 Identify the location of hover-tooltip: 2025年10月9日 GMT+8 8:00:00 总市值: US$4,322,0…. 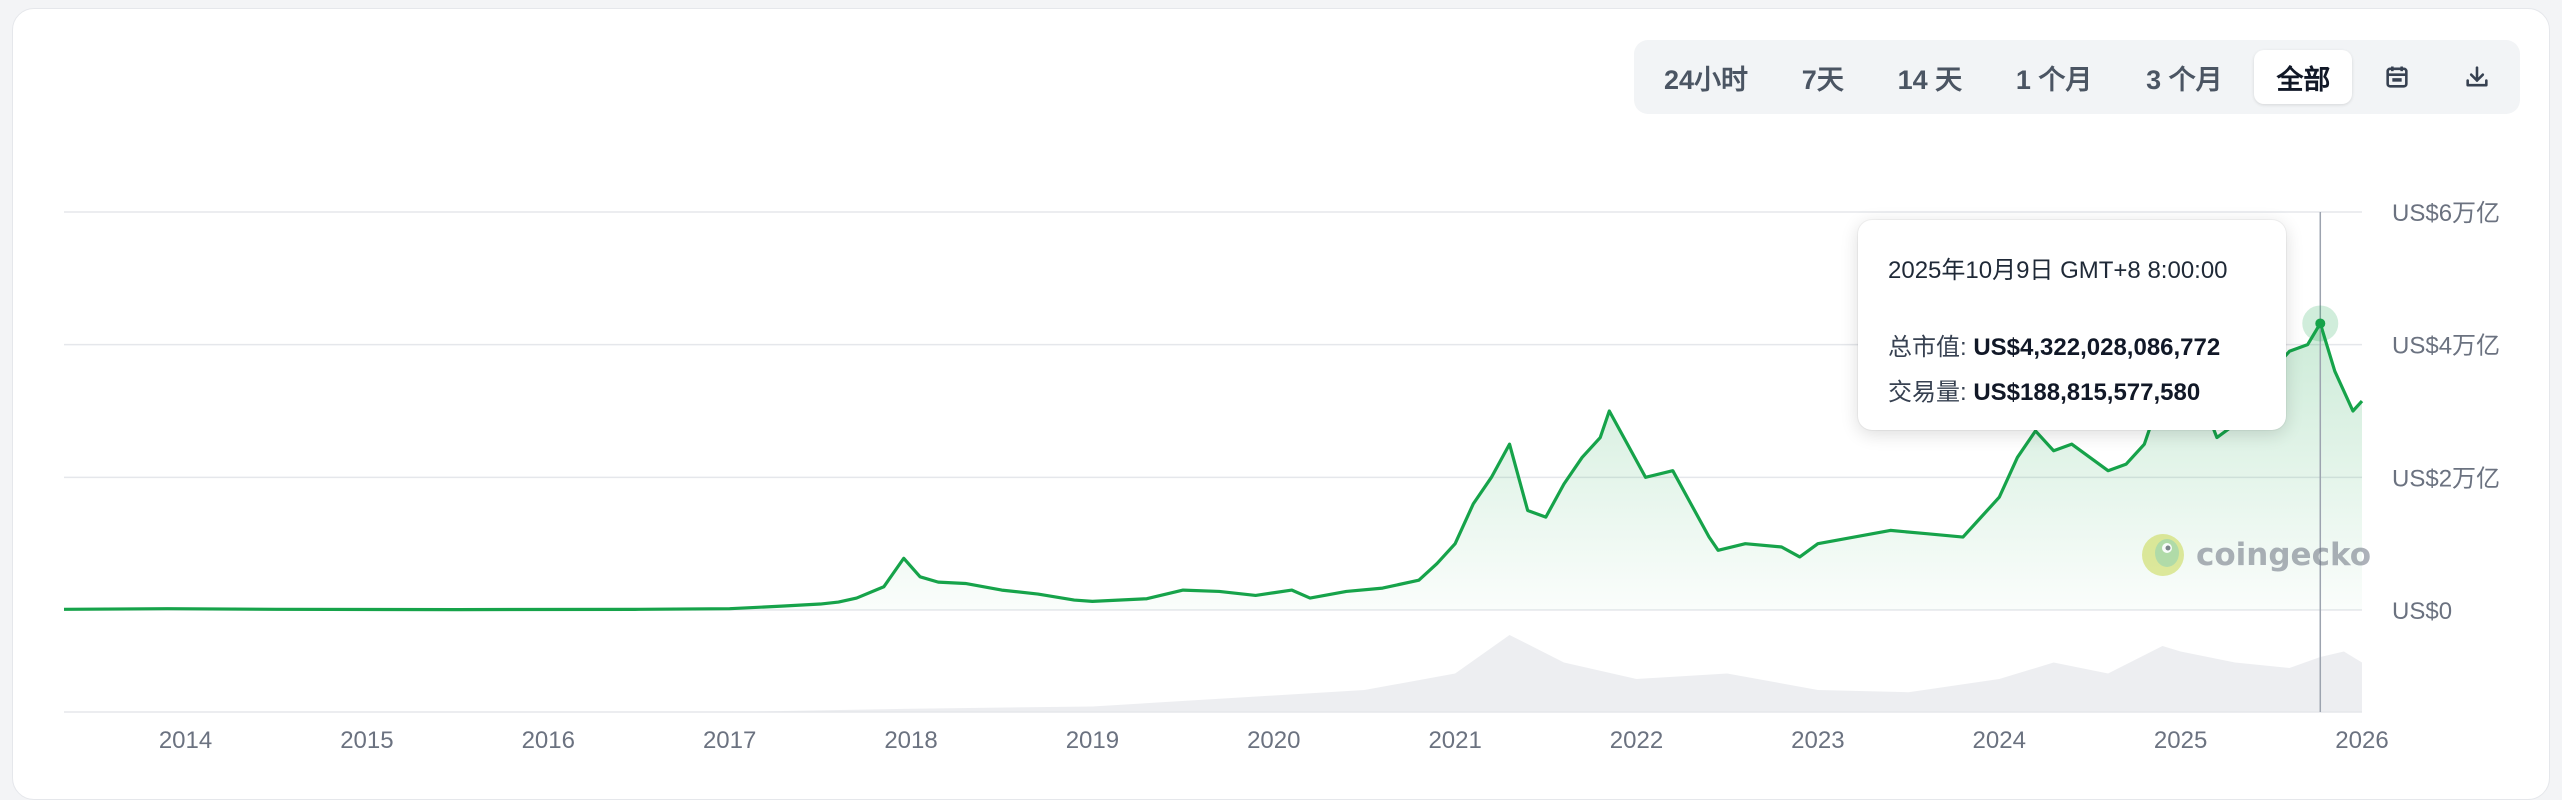
(2072, 325).